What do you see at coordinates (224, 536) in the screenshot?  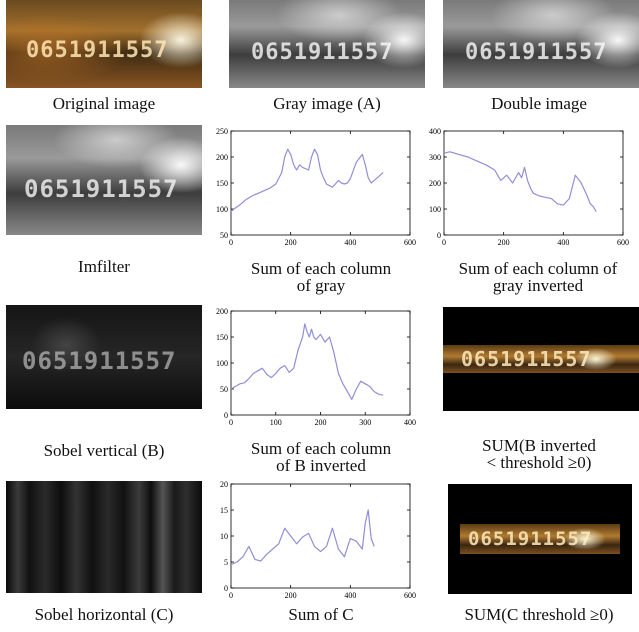 I see `y-tick-label: 10` at bounding box center [224, 536].